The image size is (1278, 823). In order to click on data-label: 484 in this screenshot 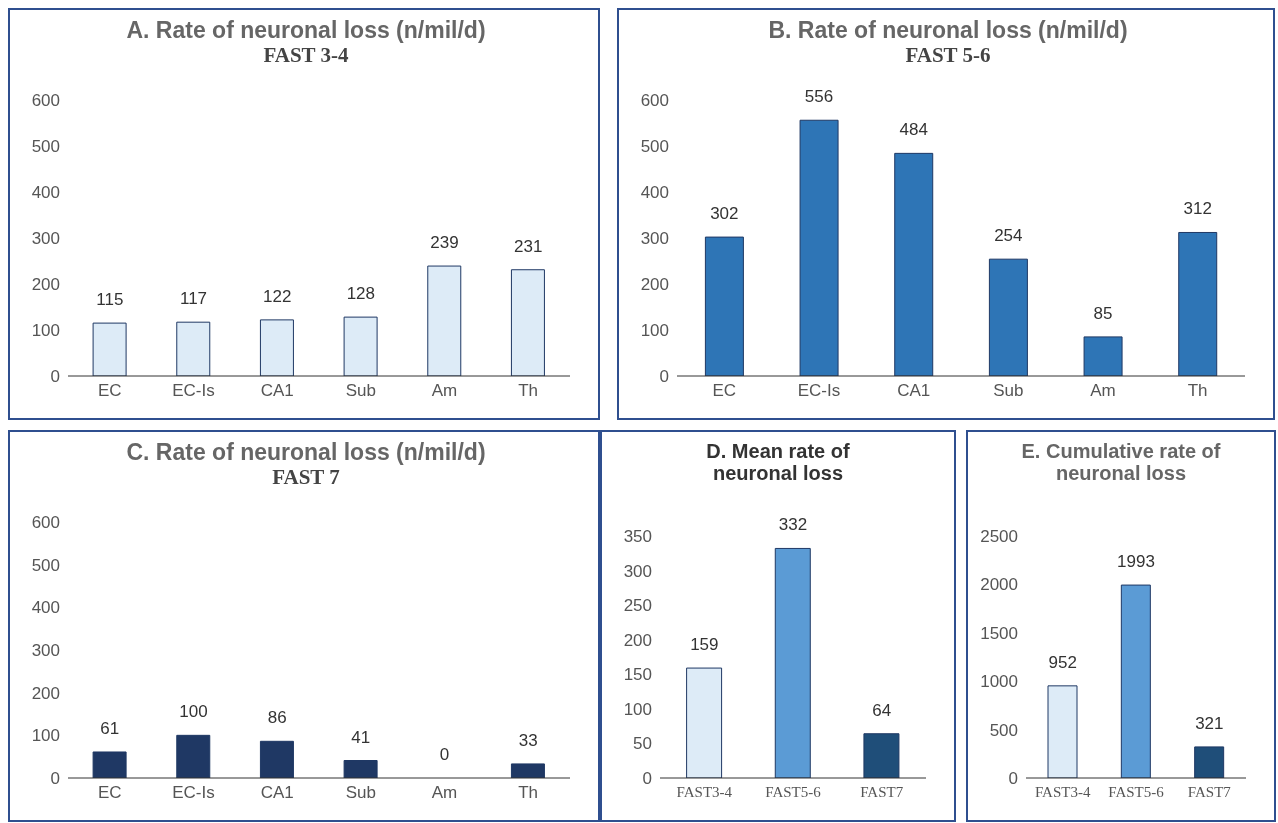, I will do `click(913, 130)`.